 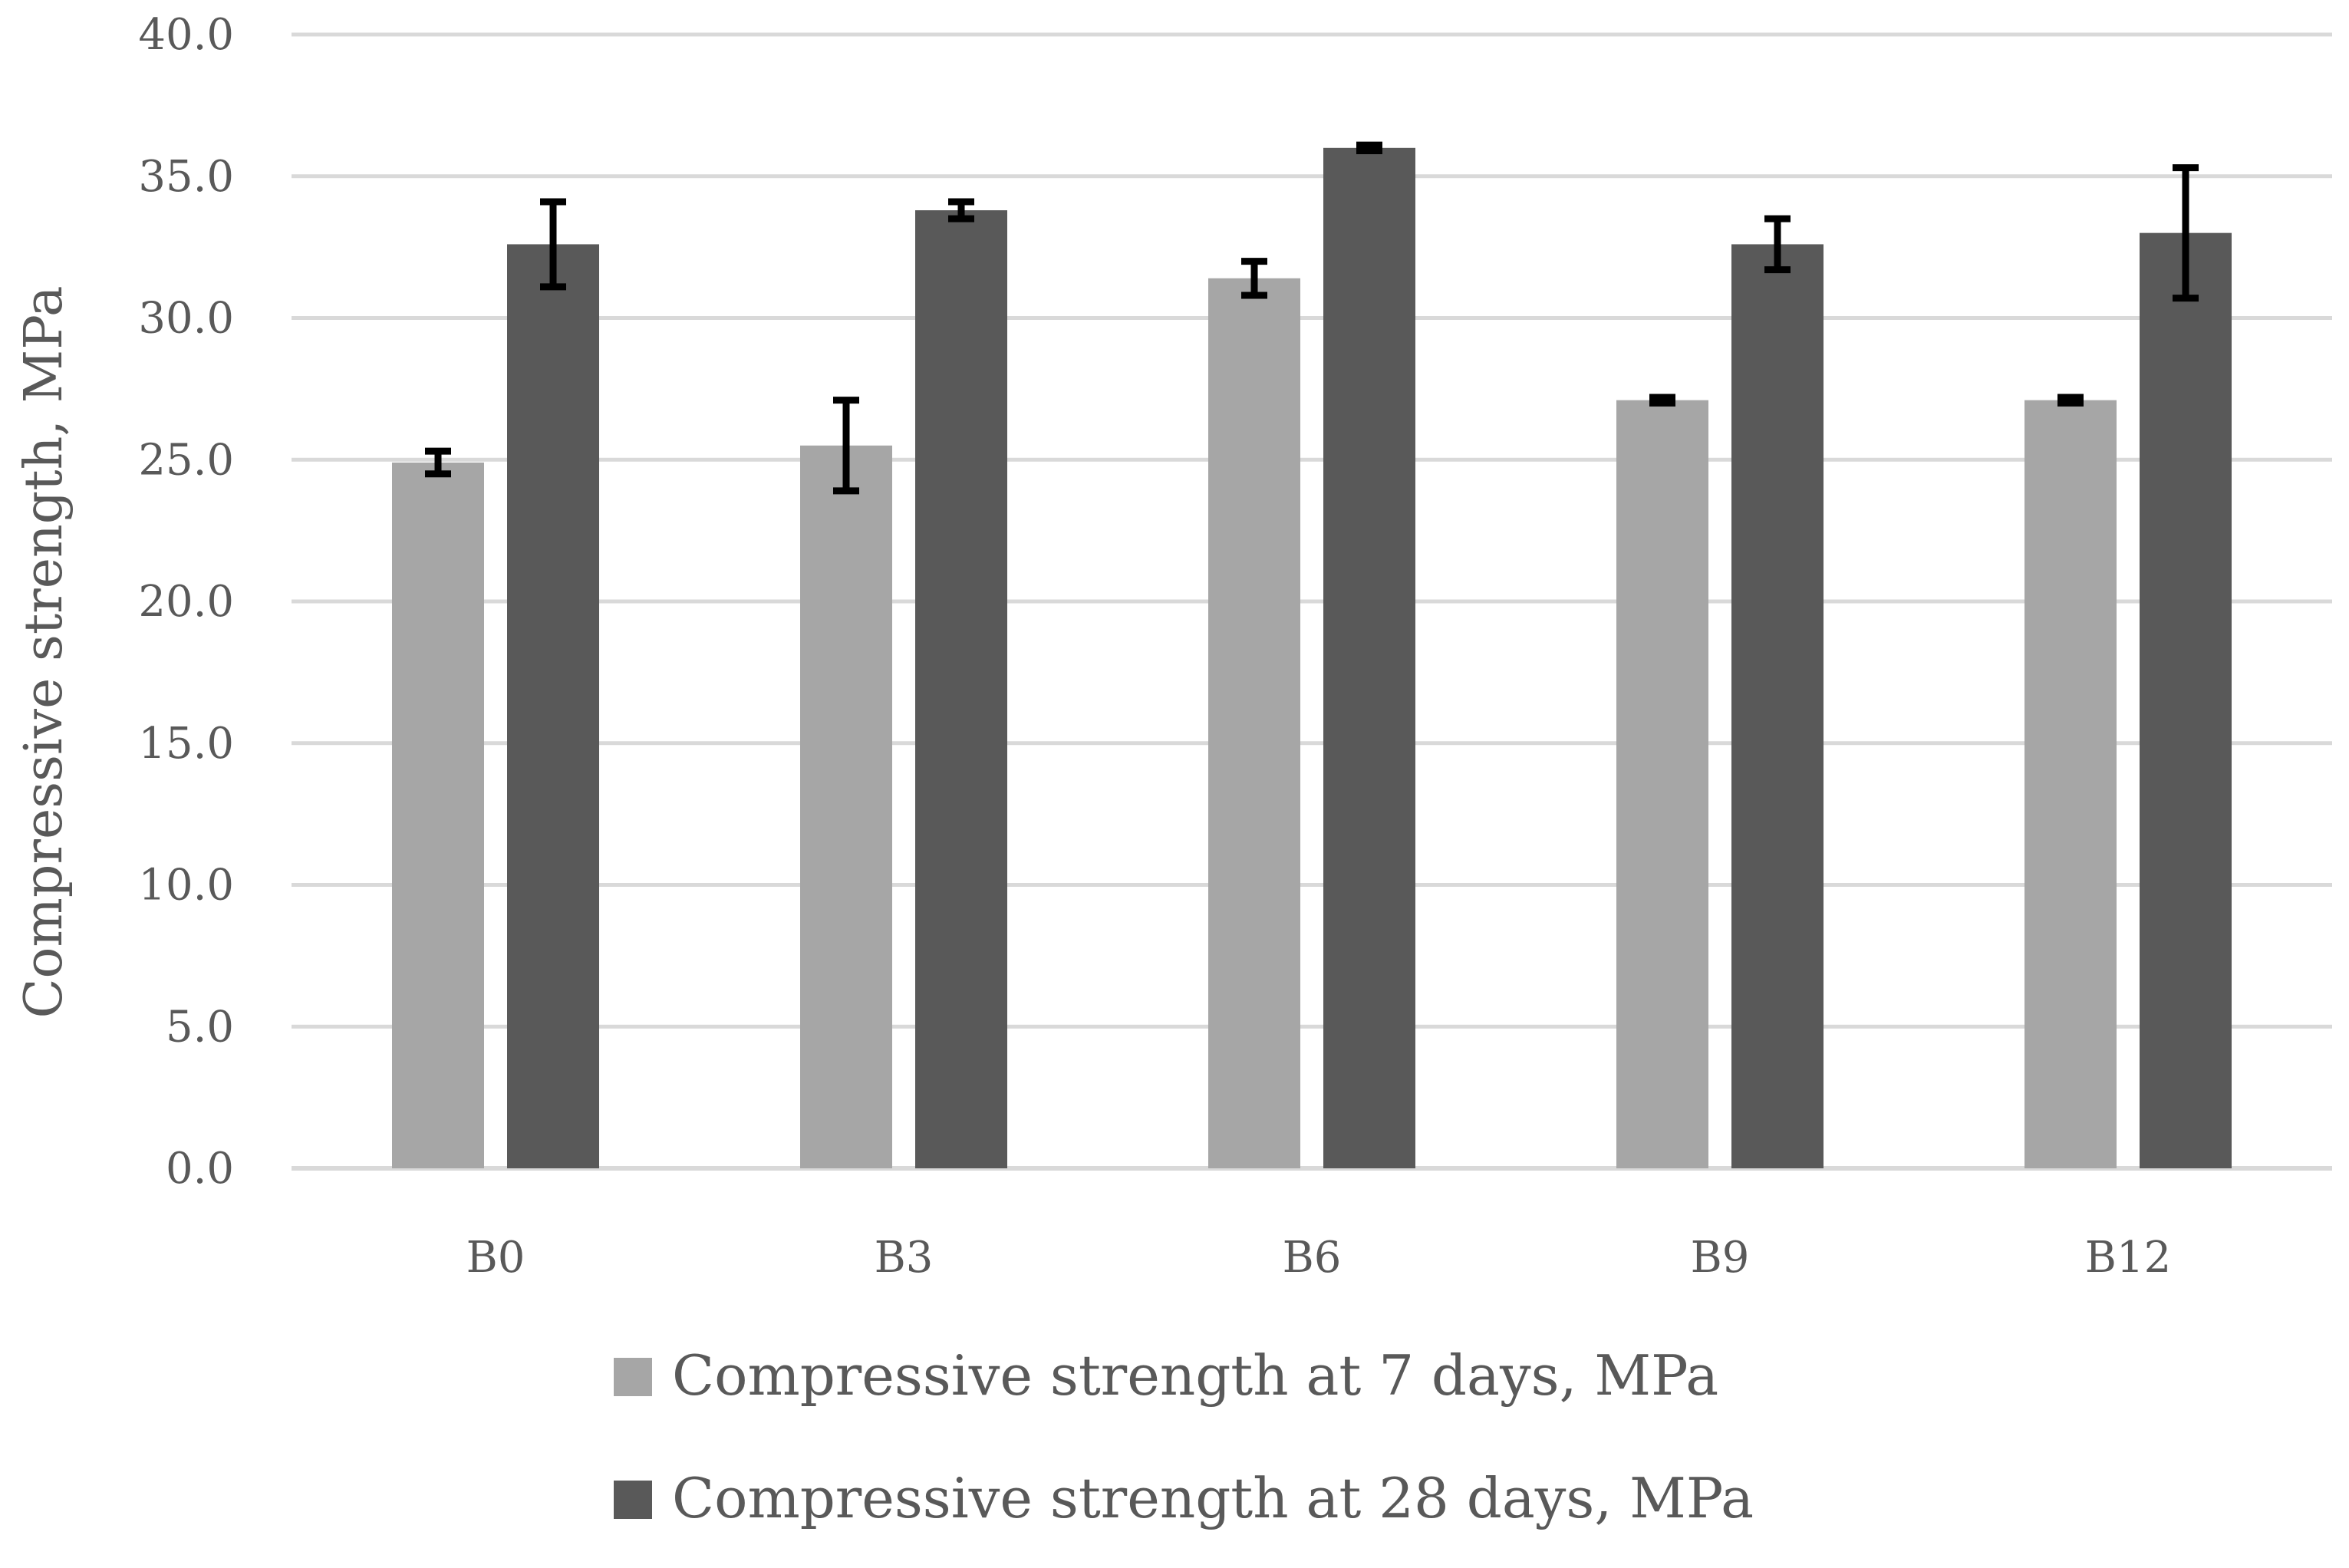 I want to click on legend-label-series-2: Compressive strength at 28 days, MPa, so click(x=1213, y=1498).